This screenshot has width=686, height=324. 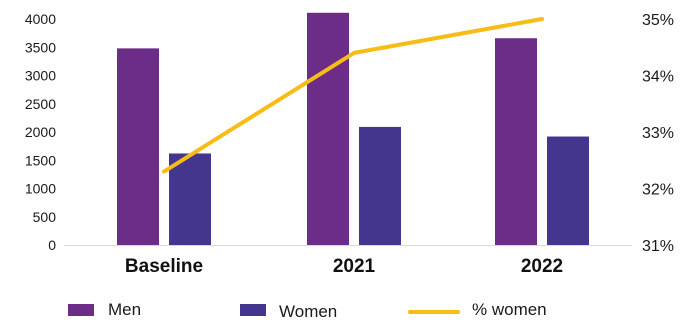 What do you see at coordinates (45, 217) in the screenshot?
I see `left-tick-label: 500` at bounding box center [45, 217].